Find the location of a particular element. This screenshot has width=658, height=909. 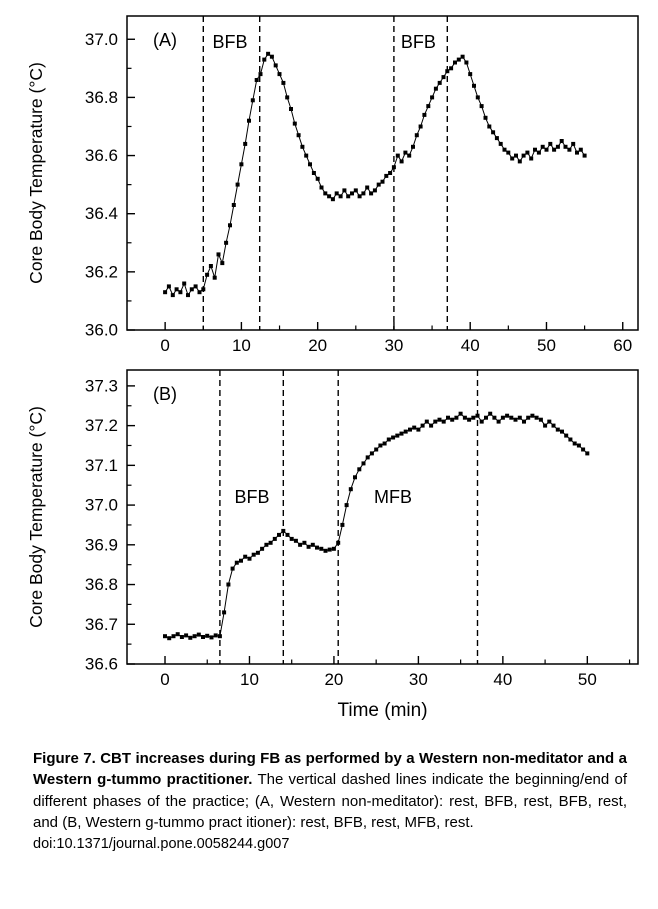

caption-doi: doi:10.1371/journal.pone.0058244.g007 is located at coordinates (161, 844).